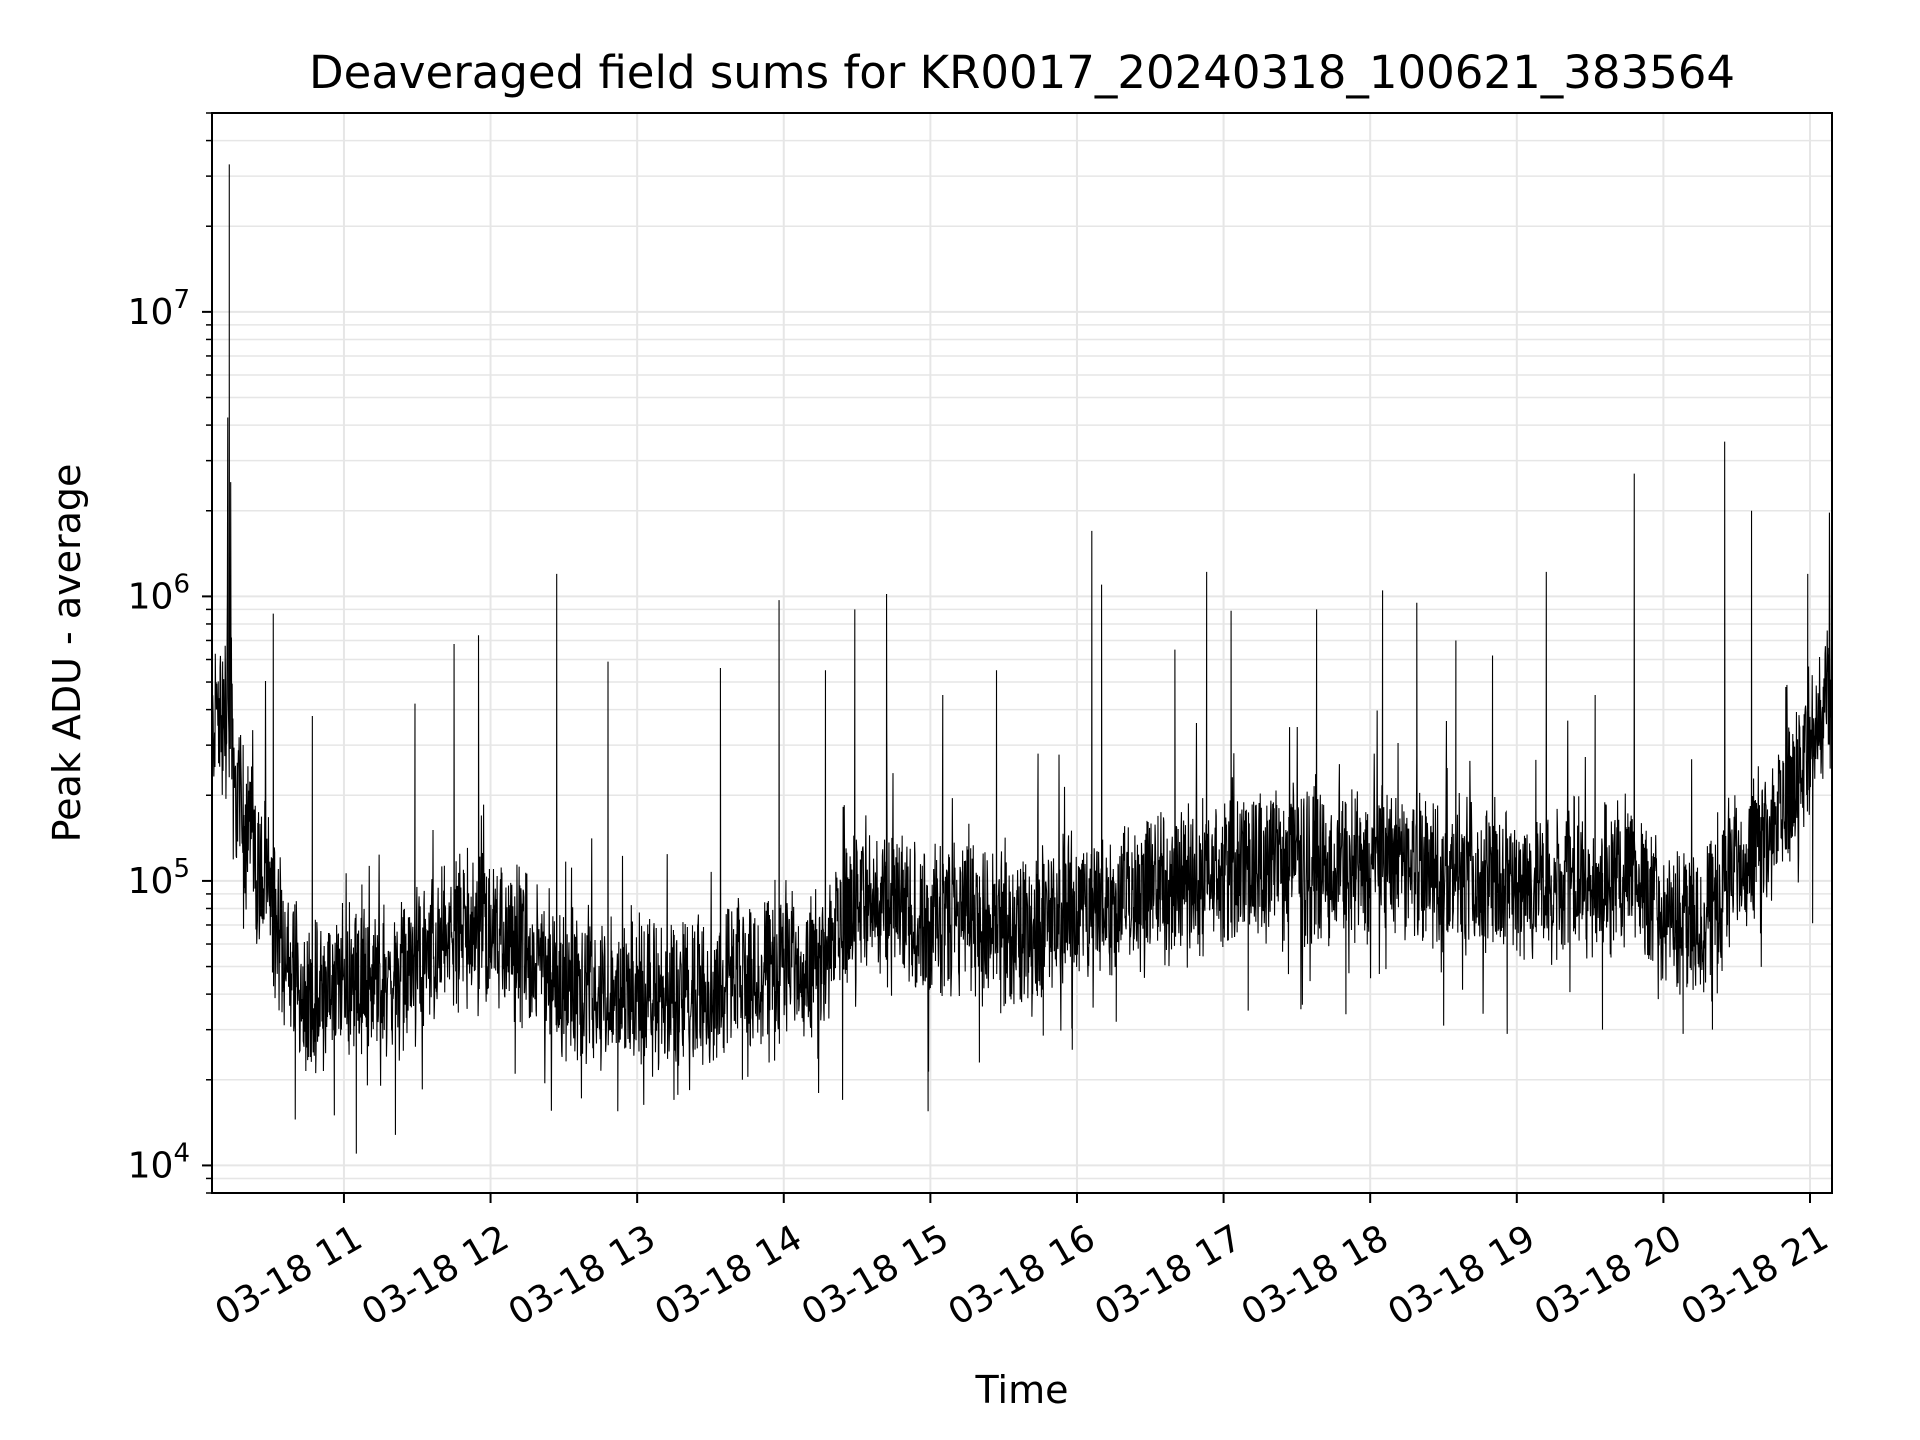 The height and width of the screenshot is (1440, 1920). I want to click on x-axis-title: Time, so click(1022, 1390).